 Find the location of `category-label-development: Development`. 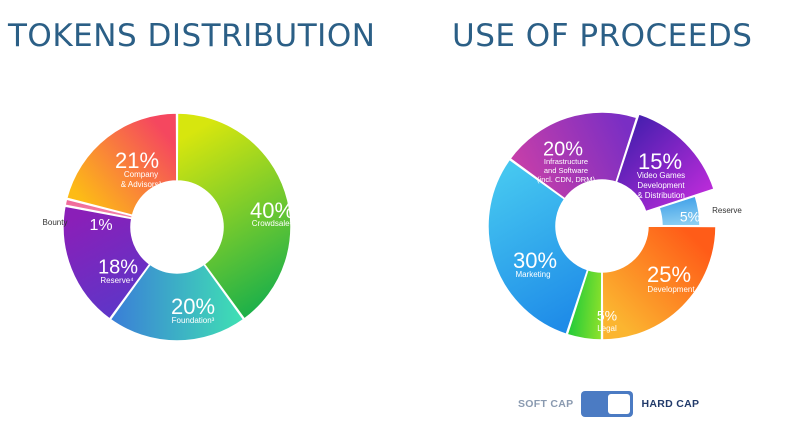

category-label-development: Development is located at coordinates (671, 289).